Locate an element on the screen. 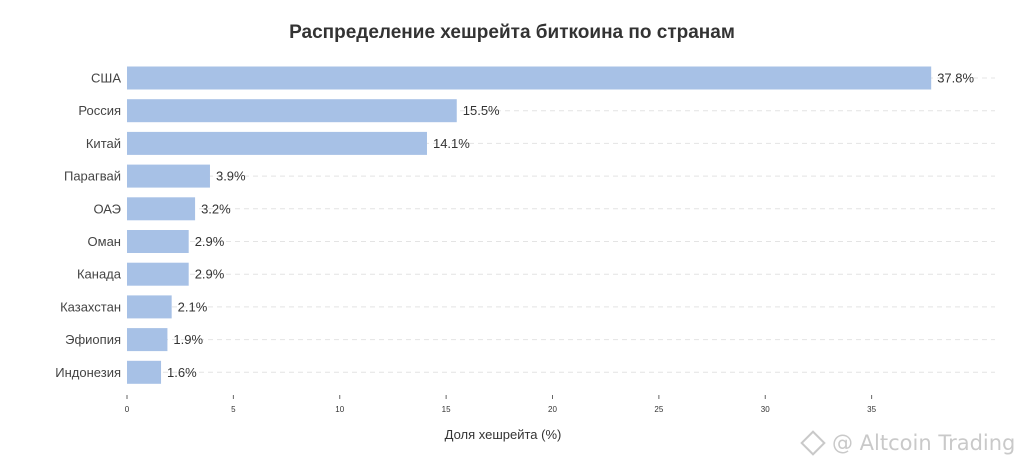 The height and width of the screenshot is (467, 1024). category-label: США is located at coordinates (106, 78).